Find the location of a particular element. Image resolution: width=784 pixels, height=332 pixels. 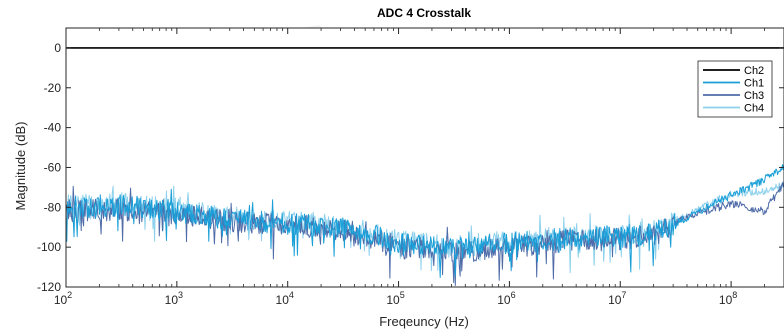

x-tick-label: 10³ is located at coordinates (174, 298).